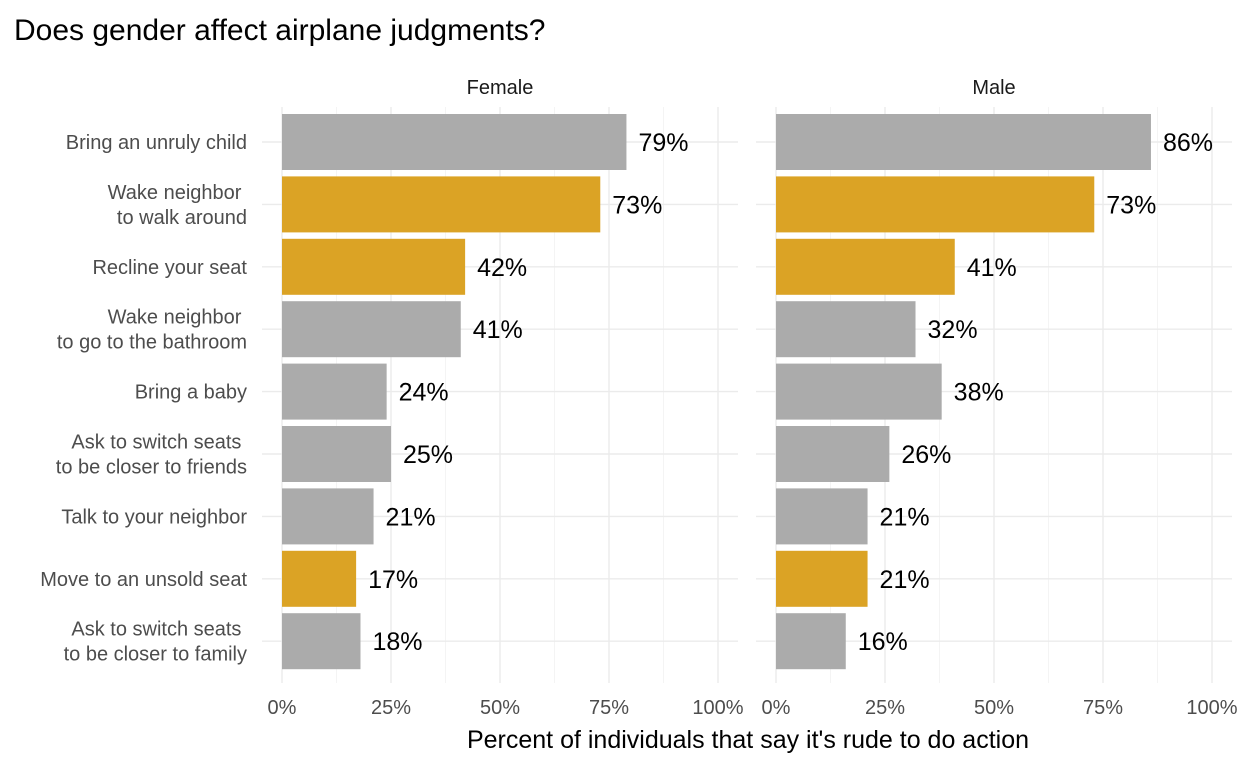 The width and height of the screenshot is (1248, 768). I want to click on category-label: Recline your seat, so click(169, 268).